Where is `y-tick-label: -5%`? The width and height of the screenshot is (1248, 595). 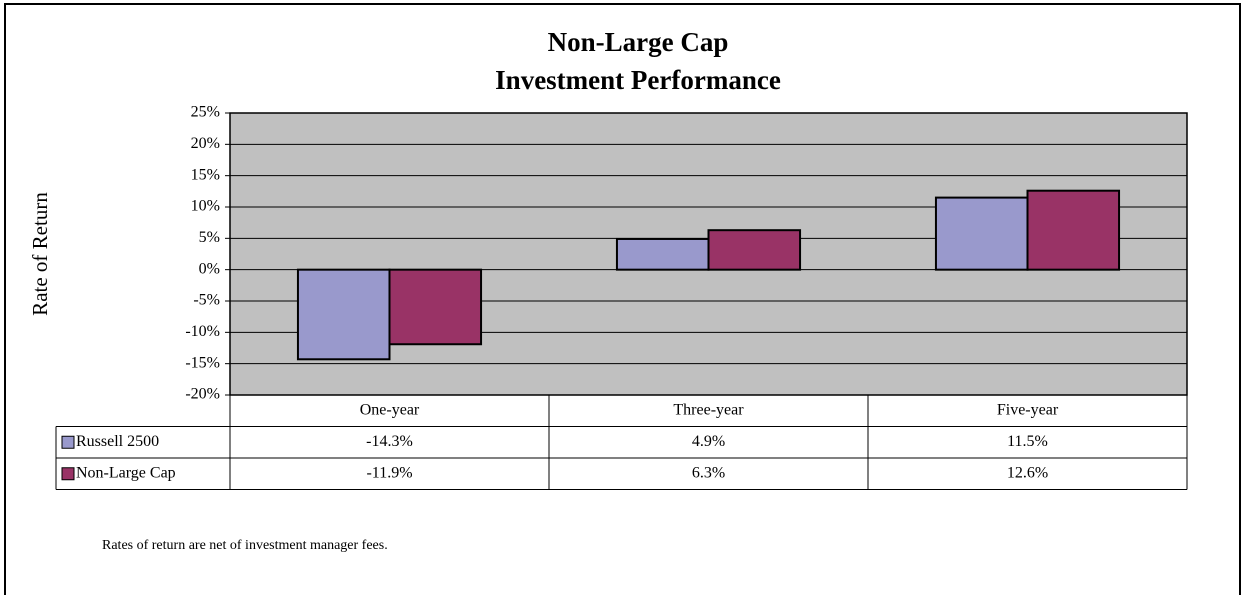 y-tick-label: -5% is located at coordinates (206, 300).